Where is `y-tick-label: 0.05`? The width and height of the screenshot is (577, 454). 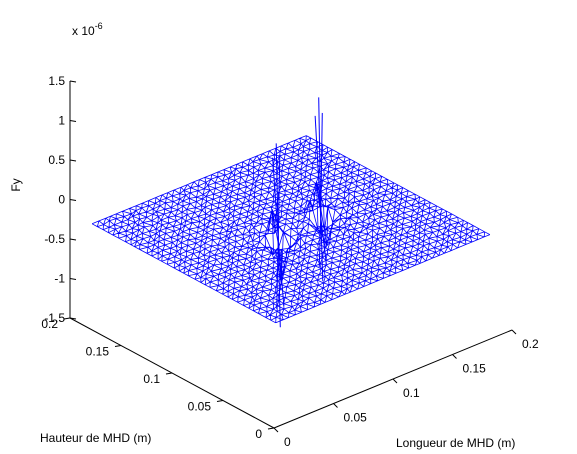 y-tick-label: 0.05 is located at coordinates (200, 407).